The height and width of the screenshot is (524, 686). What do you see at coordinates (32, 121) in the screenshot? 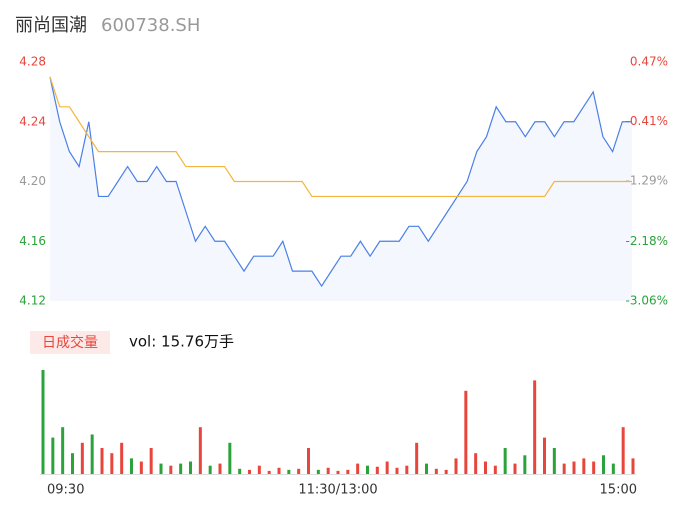
I see `y-tick-label: 4.24` at bounding box center [32, 121].